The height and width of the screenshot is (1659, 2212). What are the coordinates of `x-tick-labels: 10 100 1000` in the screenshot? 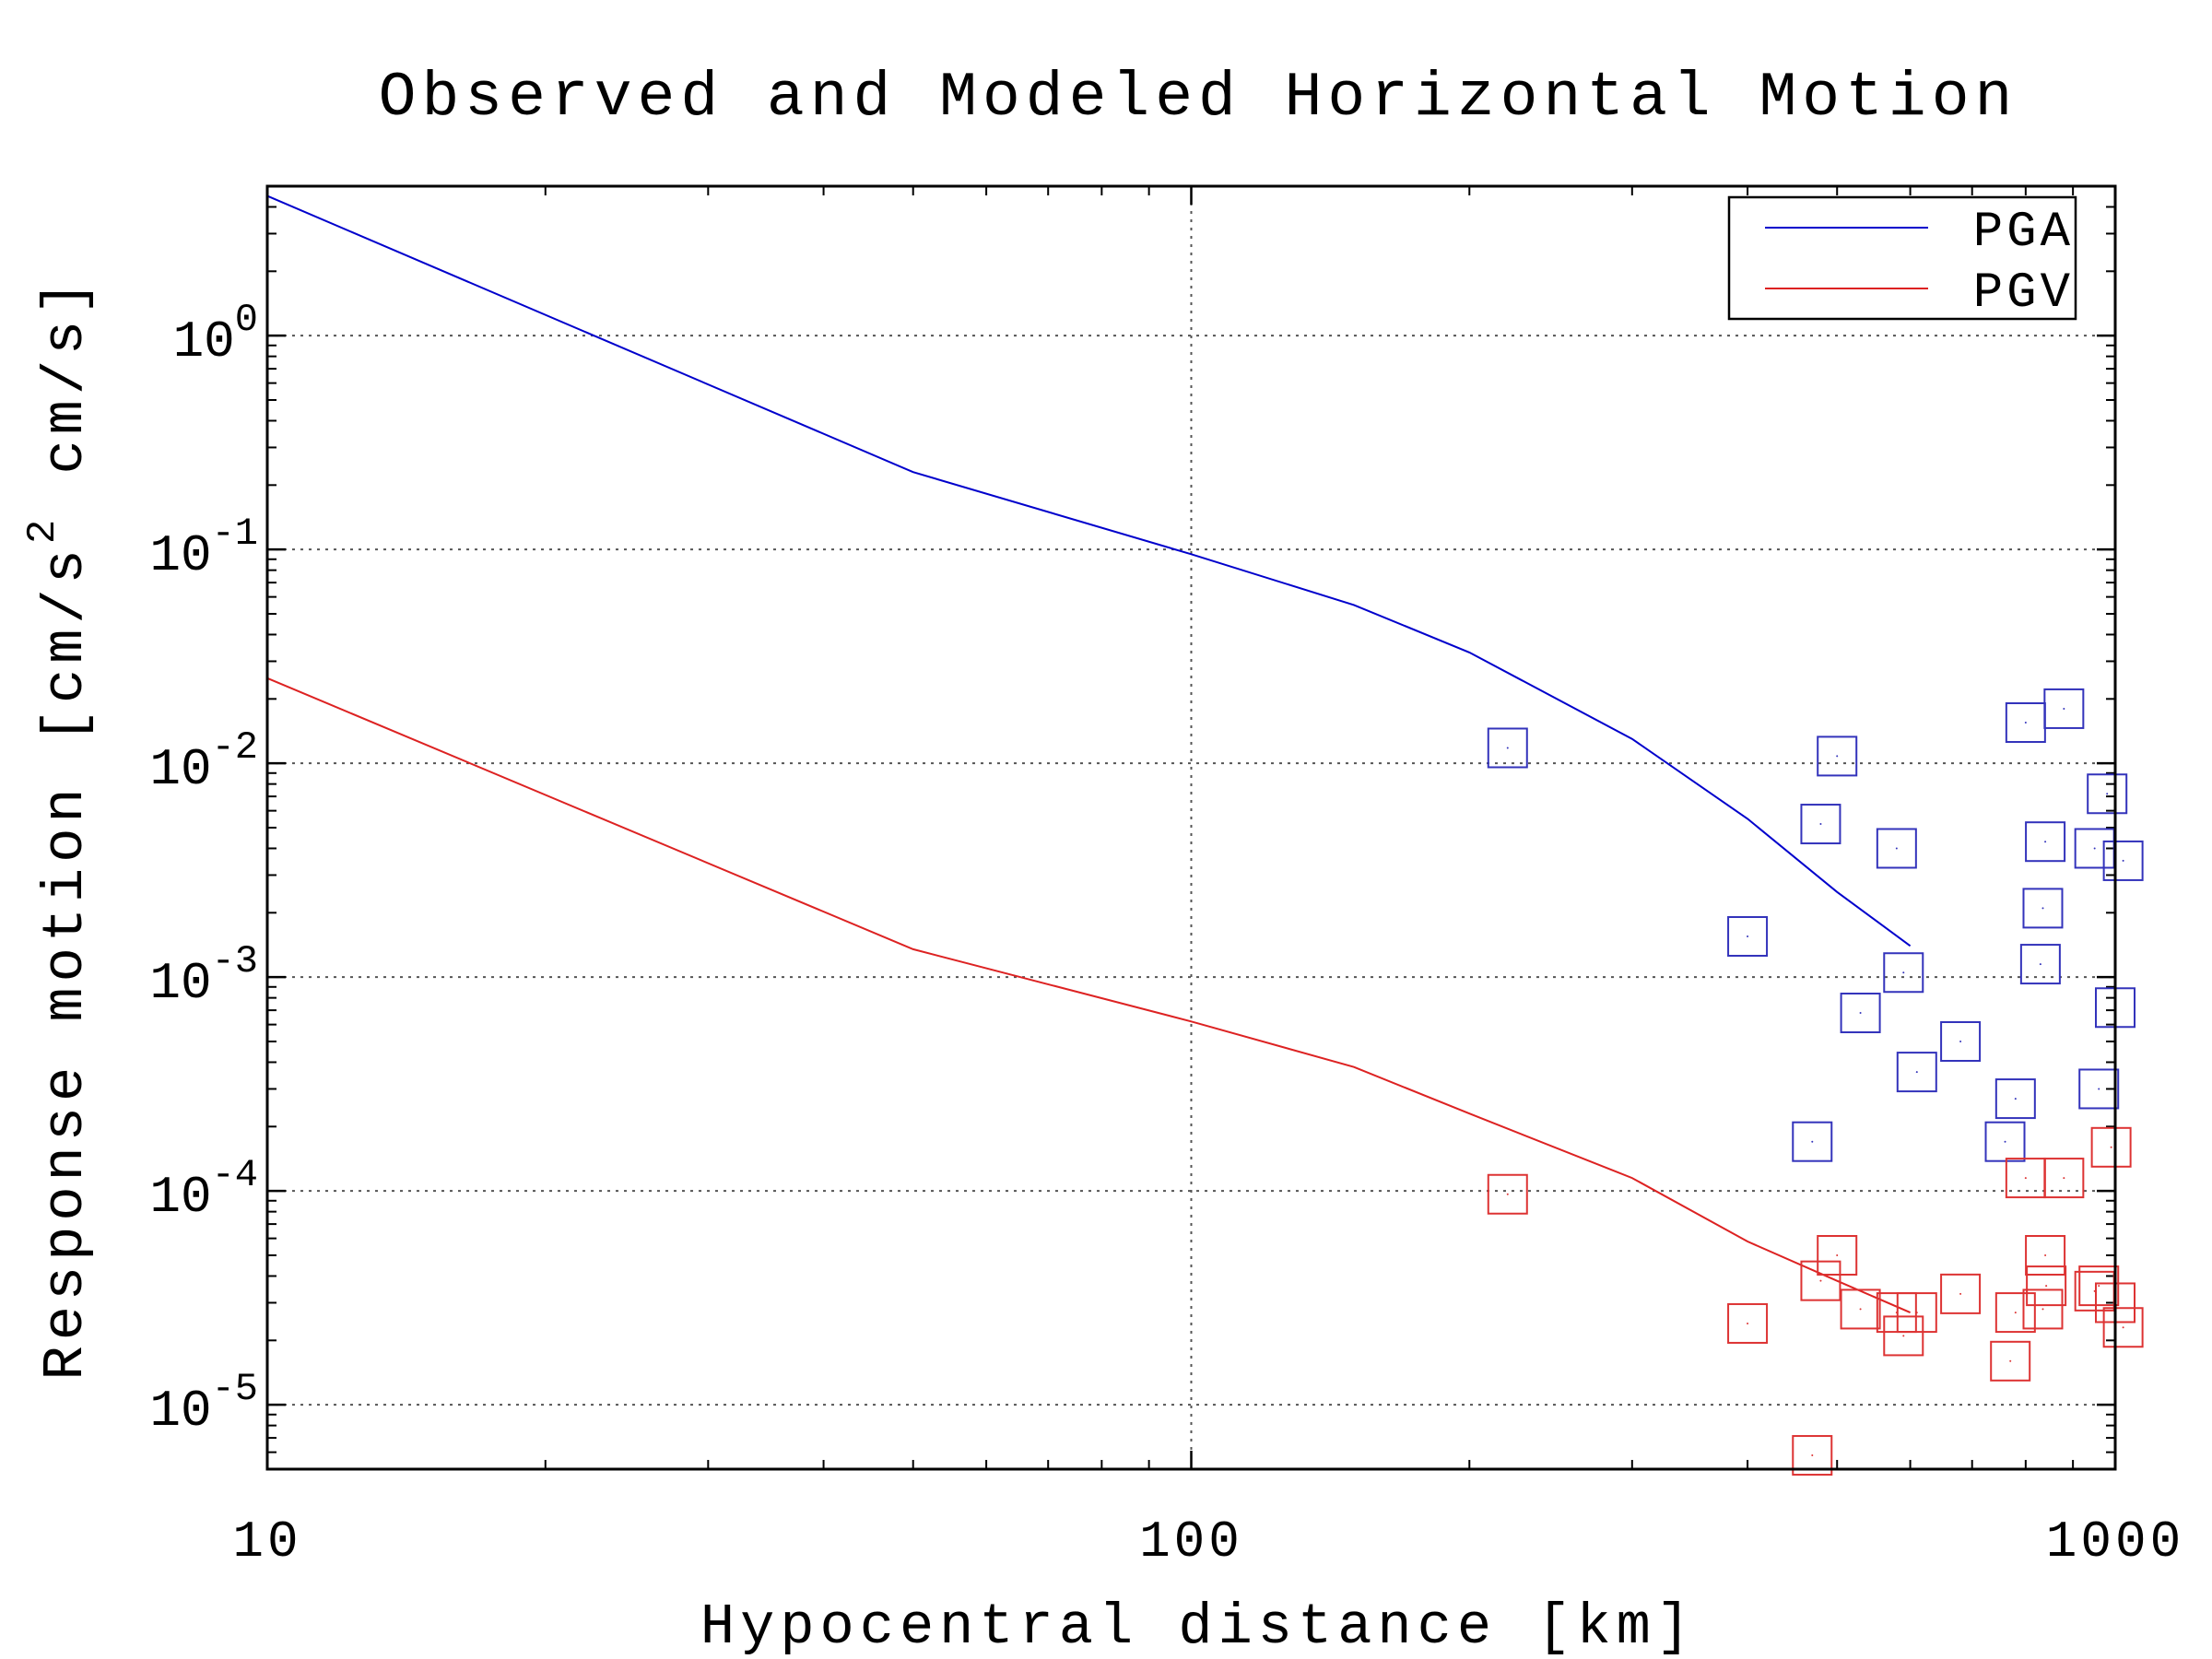 It's located at (1208, 1541).